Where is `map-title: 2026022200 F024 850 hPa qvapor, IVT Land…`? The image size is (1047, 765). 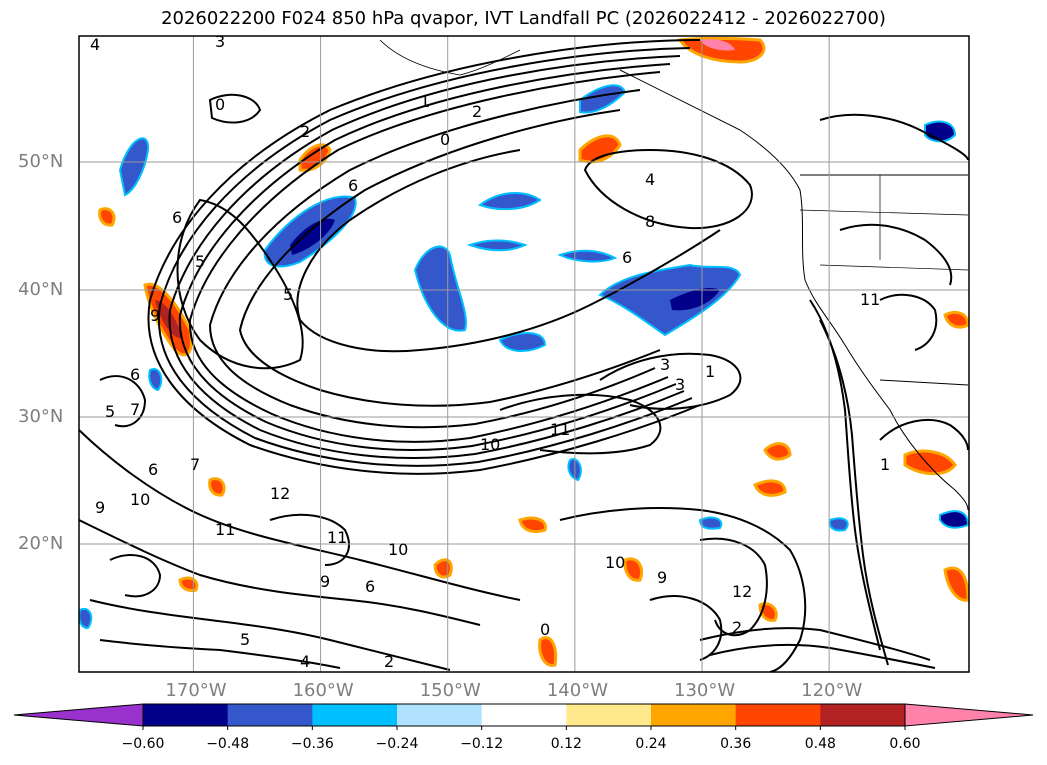 map-title: 2026022200 F024 850 hPa qvapor, IVT Land… is located at coordinates (523, 18).